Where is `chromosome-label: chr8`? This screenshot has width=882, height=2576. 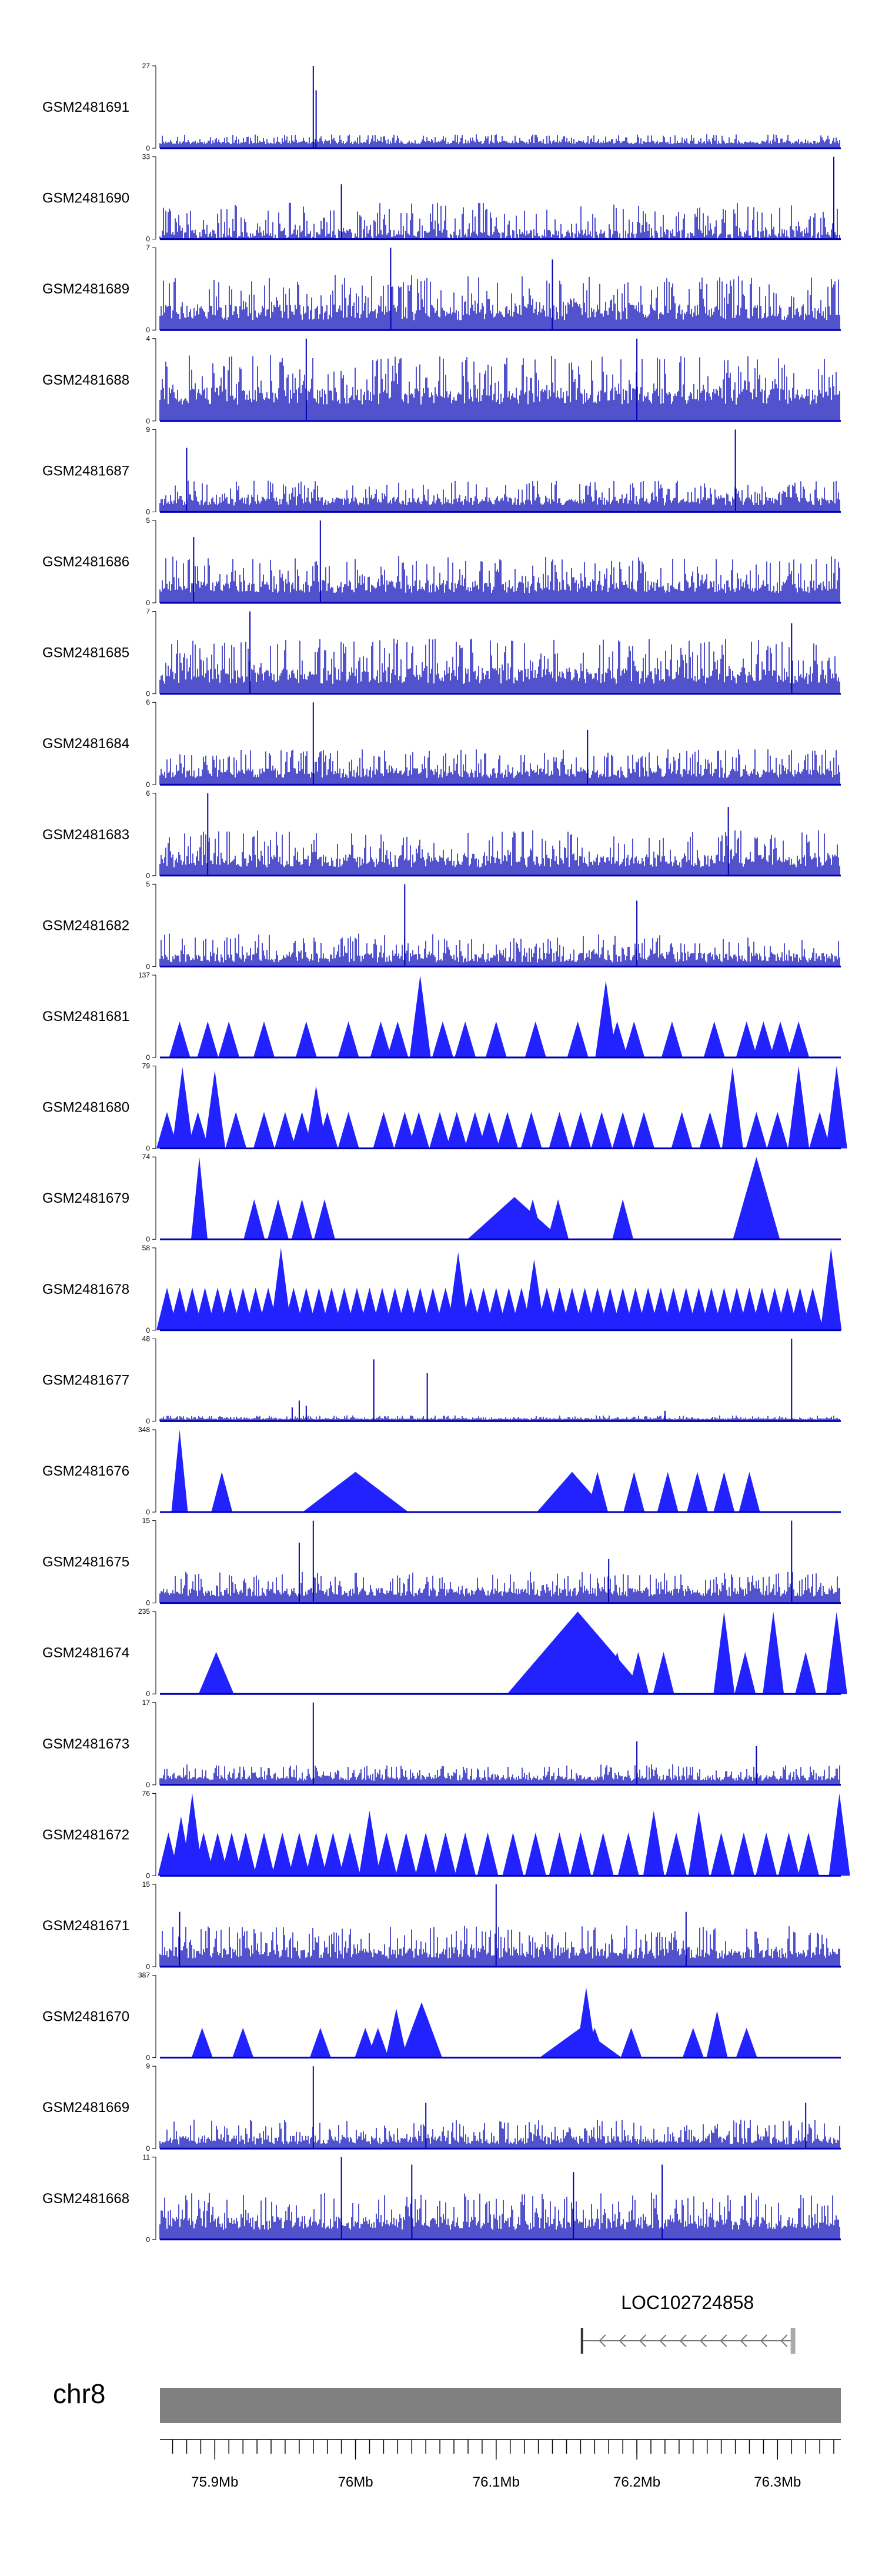 chromosome-label: chr8 is located at coordinates (79, 2393).